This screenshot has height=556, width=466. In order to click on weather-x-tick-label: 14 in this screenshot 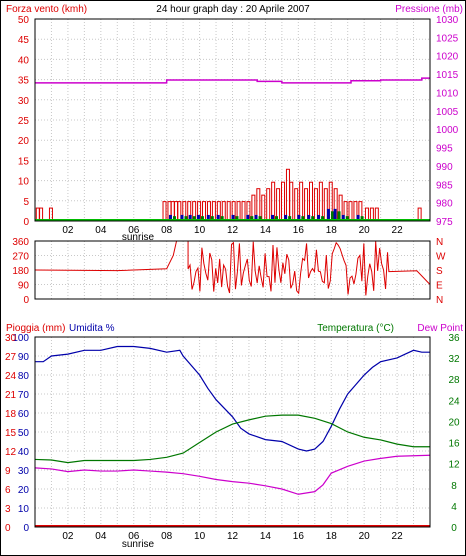, I will do `click(266, 536)`.